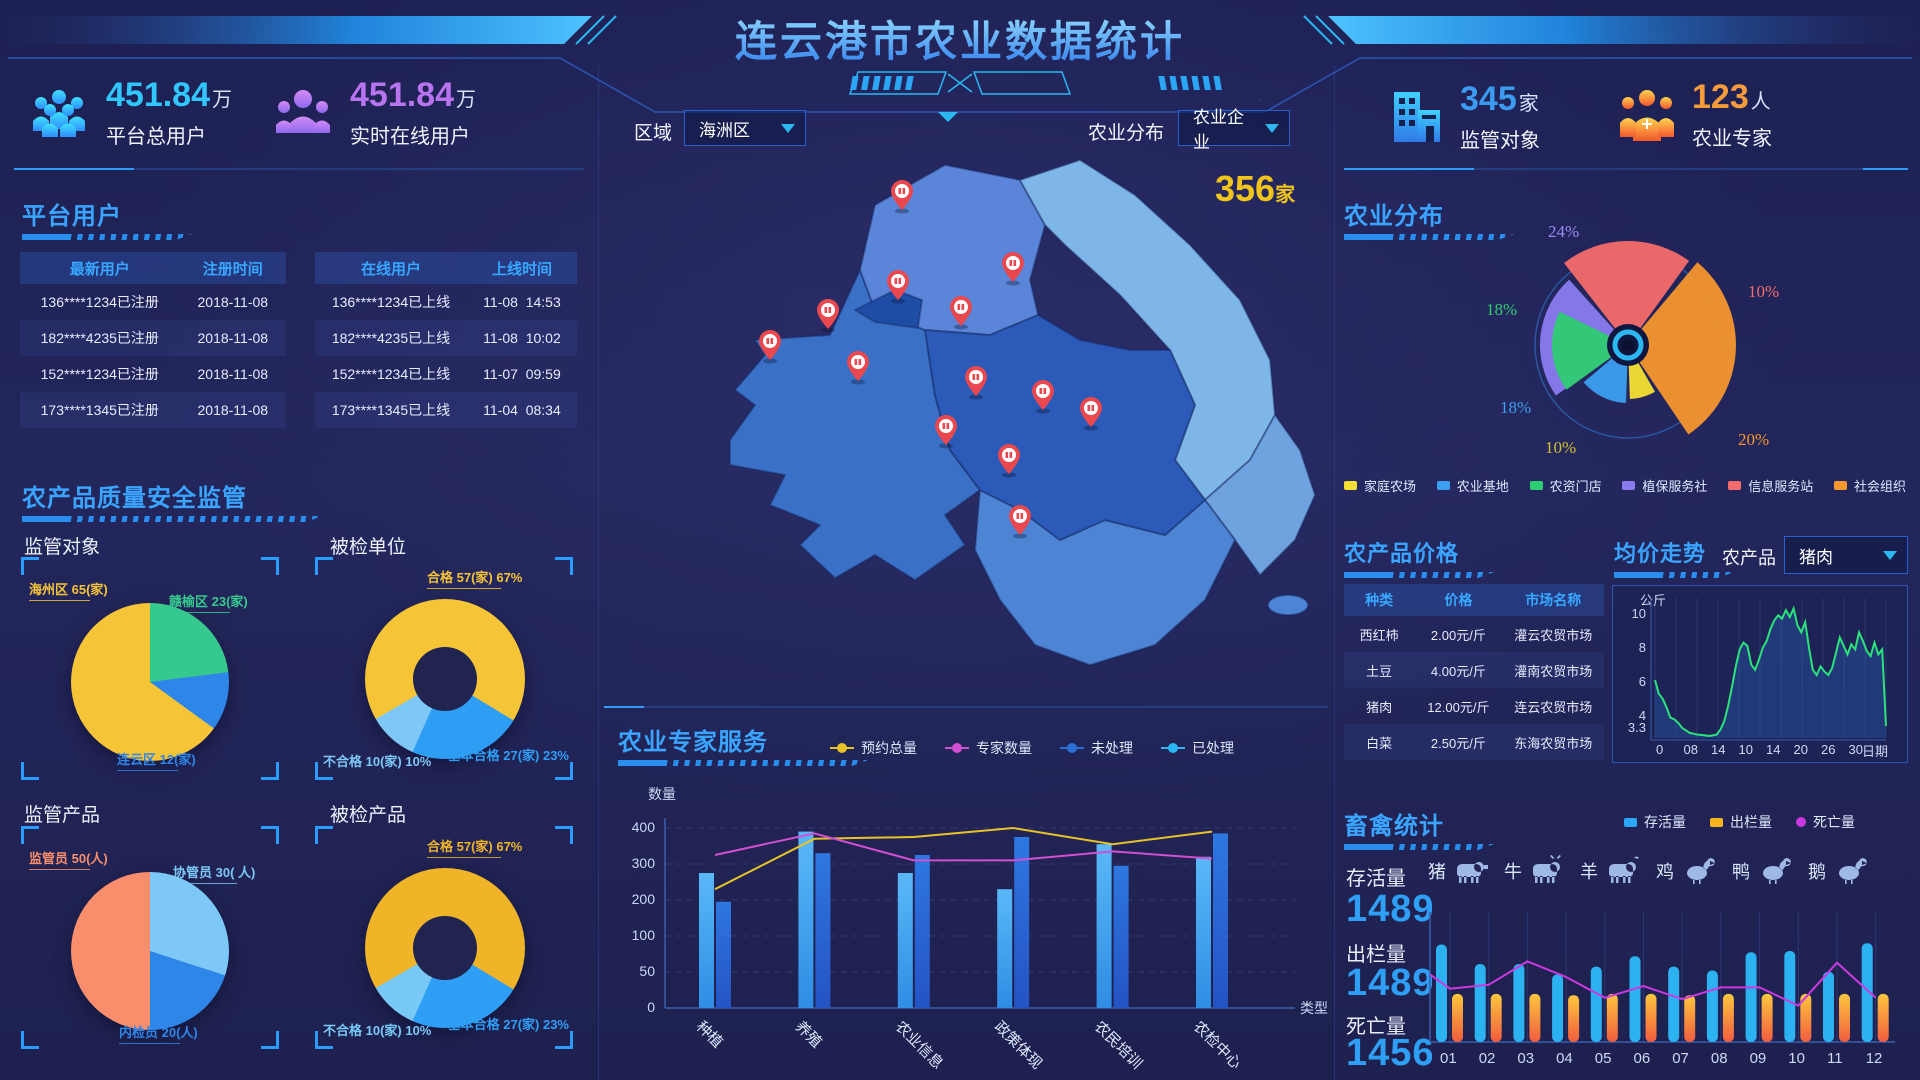 Image resolution: width=1920 pixels, height=1080 pixels. I want to click on x-tick-label: 0, so click(1660, 749).